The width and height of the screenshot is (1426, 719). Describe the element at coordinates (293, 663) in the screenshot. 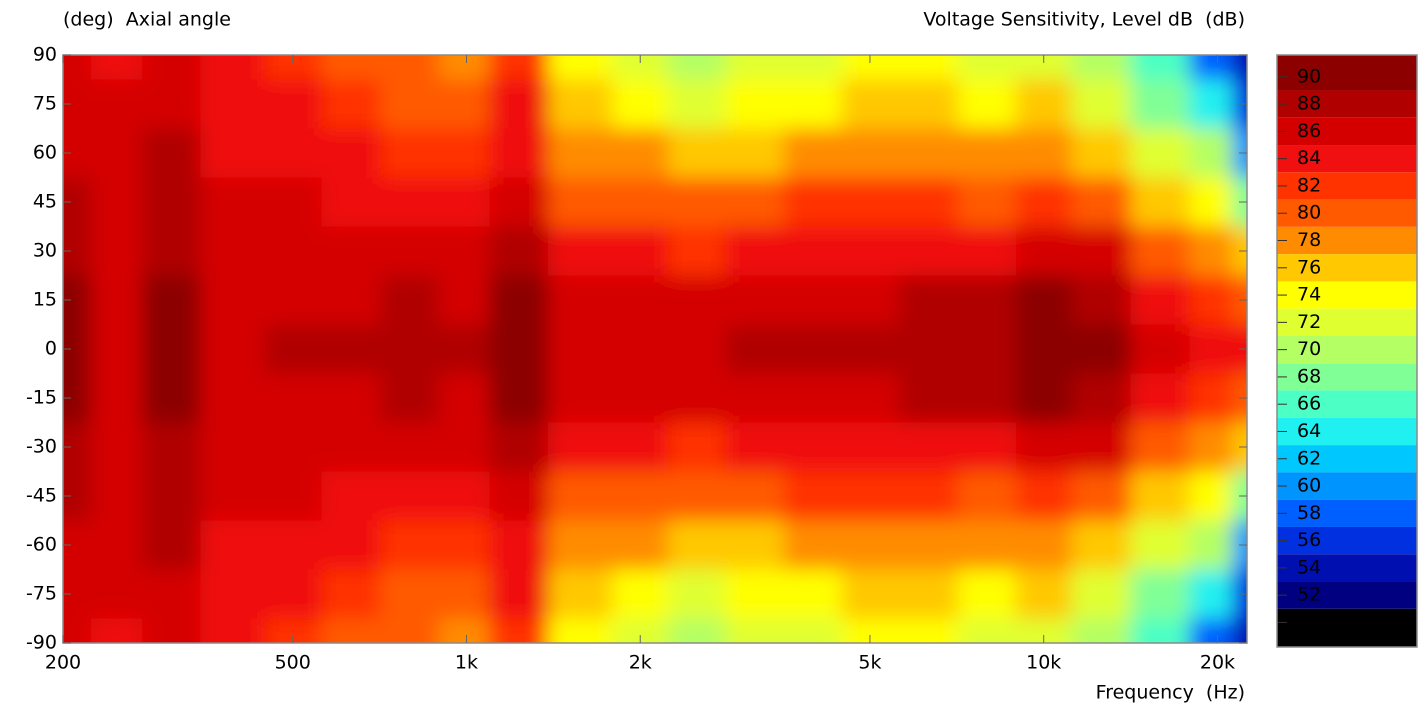

I see `x-tick-label: 500` at that location.